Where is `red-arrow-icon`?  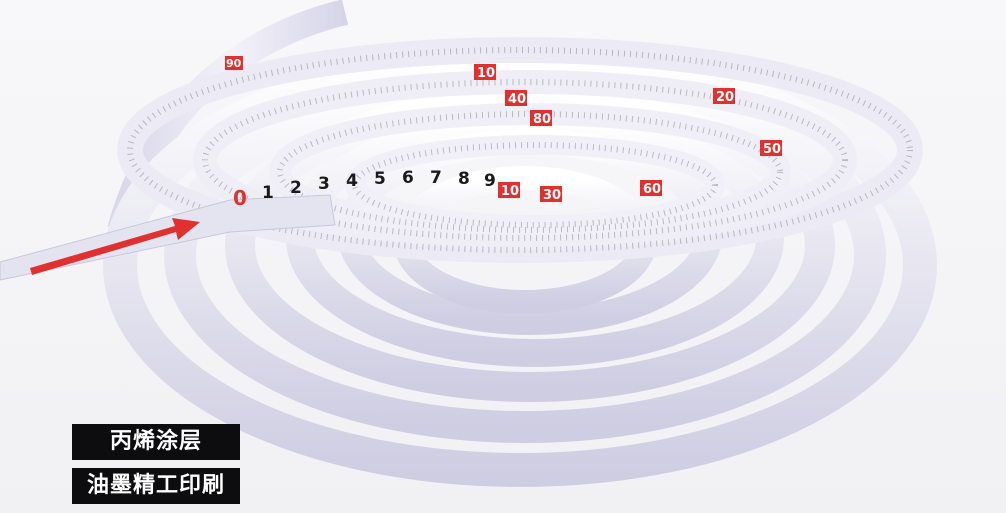
red-arrow-icon is located at coordinates (115, 246).